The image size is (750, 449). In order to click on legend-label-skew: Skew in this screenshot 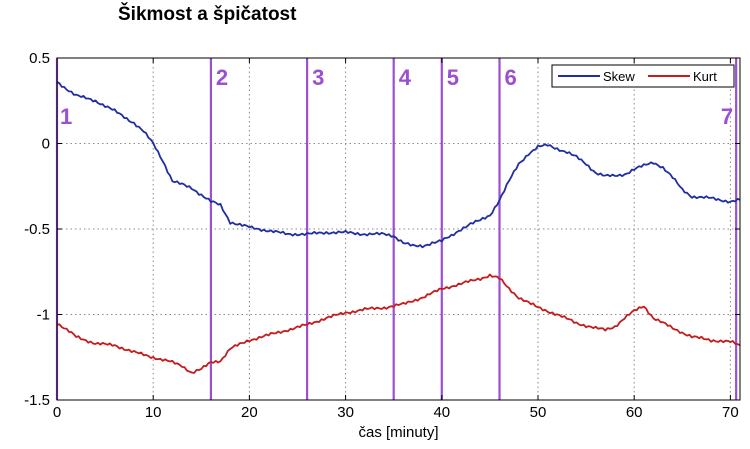, I will do `click(619, 76)`.